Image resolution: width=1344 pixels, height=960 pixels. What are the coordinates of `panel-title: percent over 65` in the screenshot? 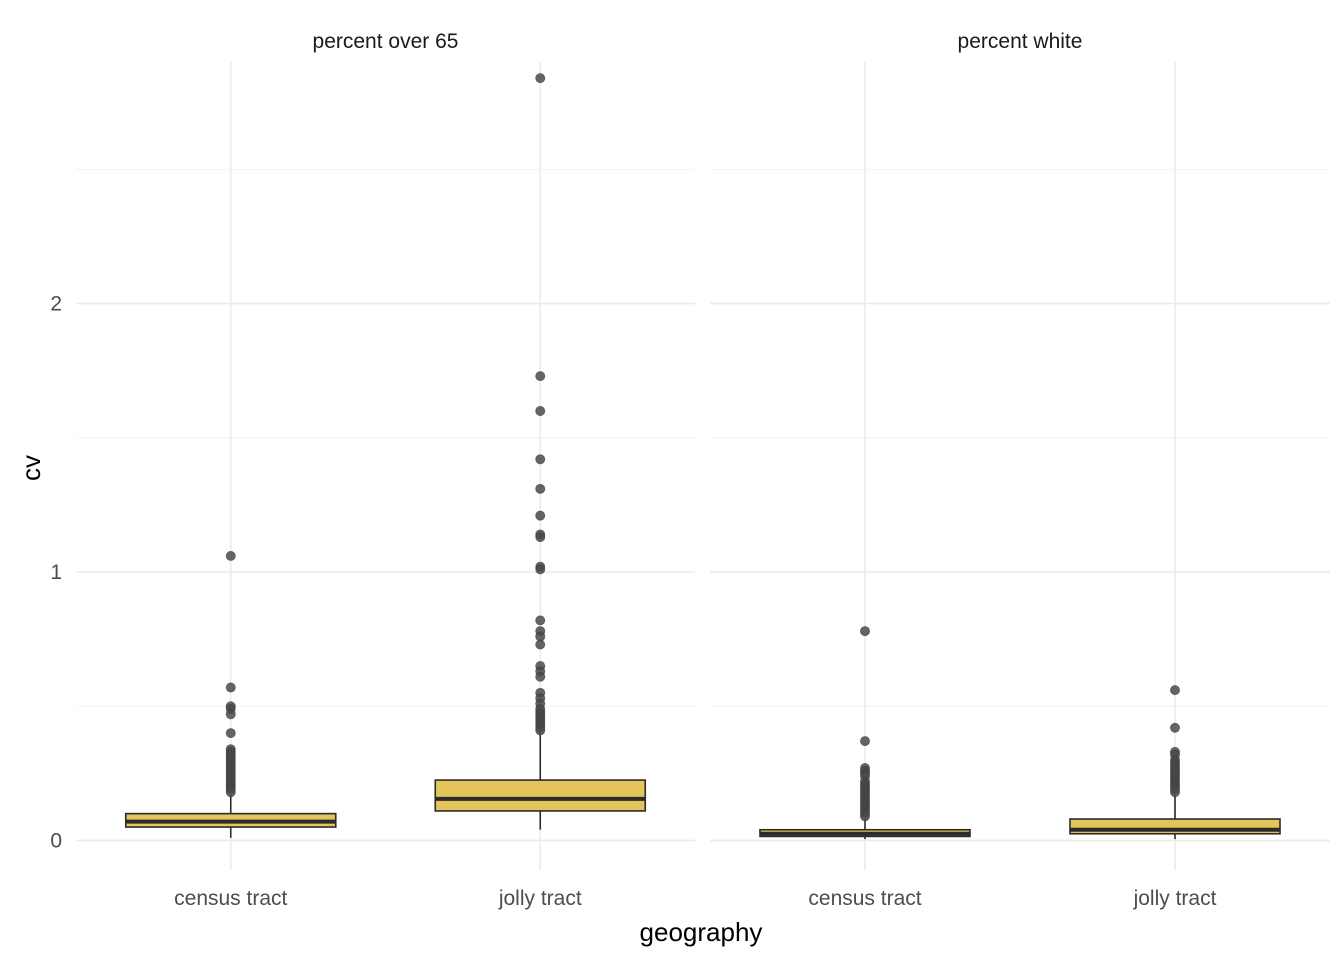 It's located at (386, 41).